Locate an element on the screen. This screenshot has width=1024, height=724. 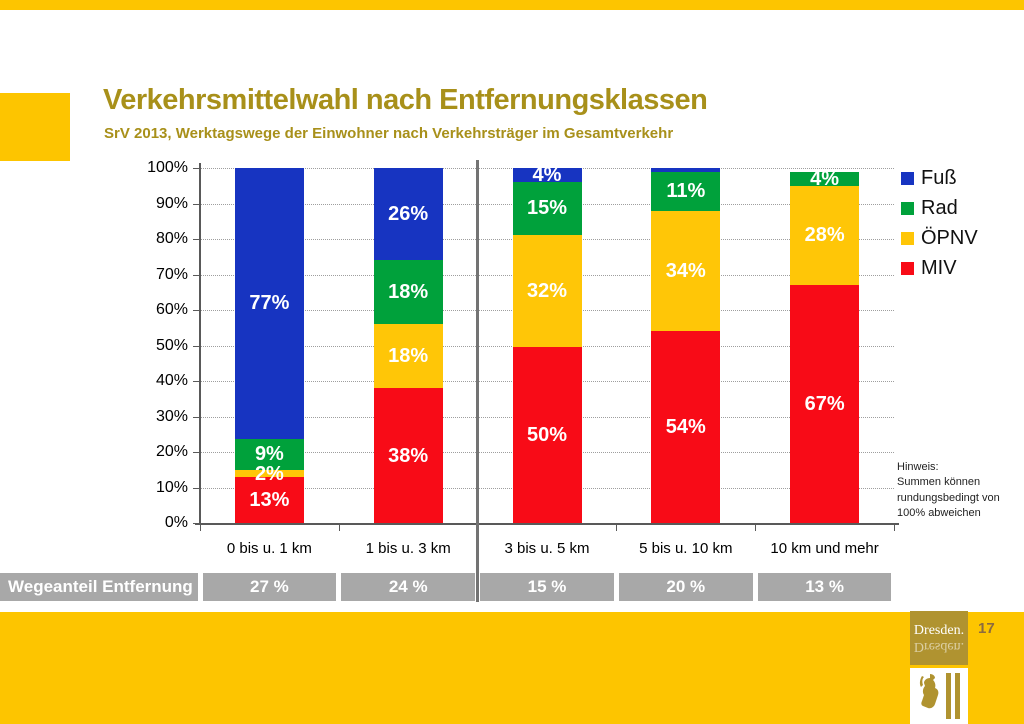
y-tick-label: 50% is located at coordinates (171, 345).